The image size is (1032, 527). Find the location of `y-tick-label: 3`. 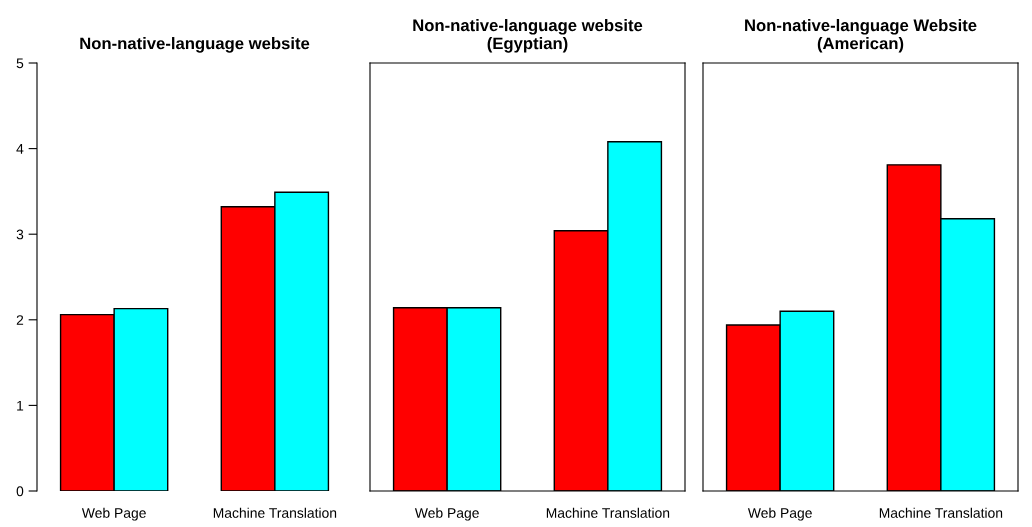

y-tick-label: 3 is located at coordinates (20, 234).